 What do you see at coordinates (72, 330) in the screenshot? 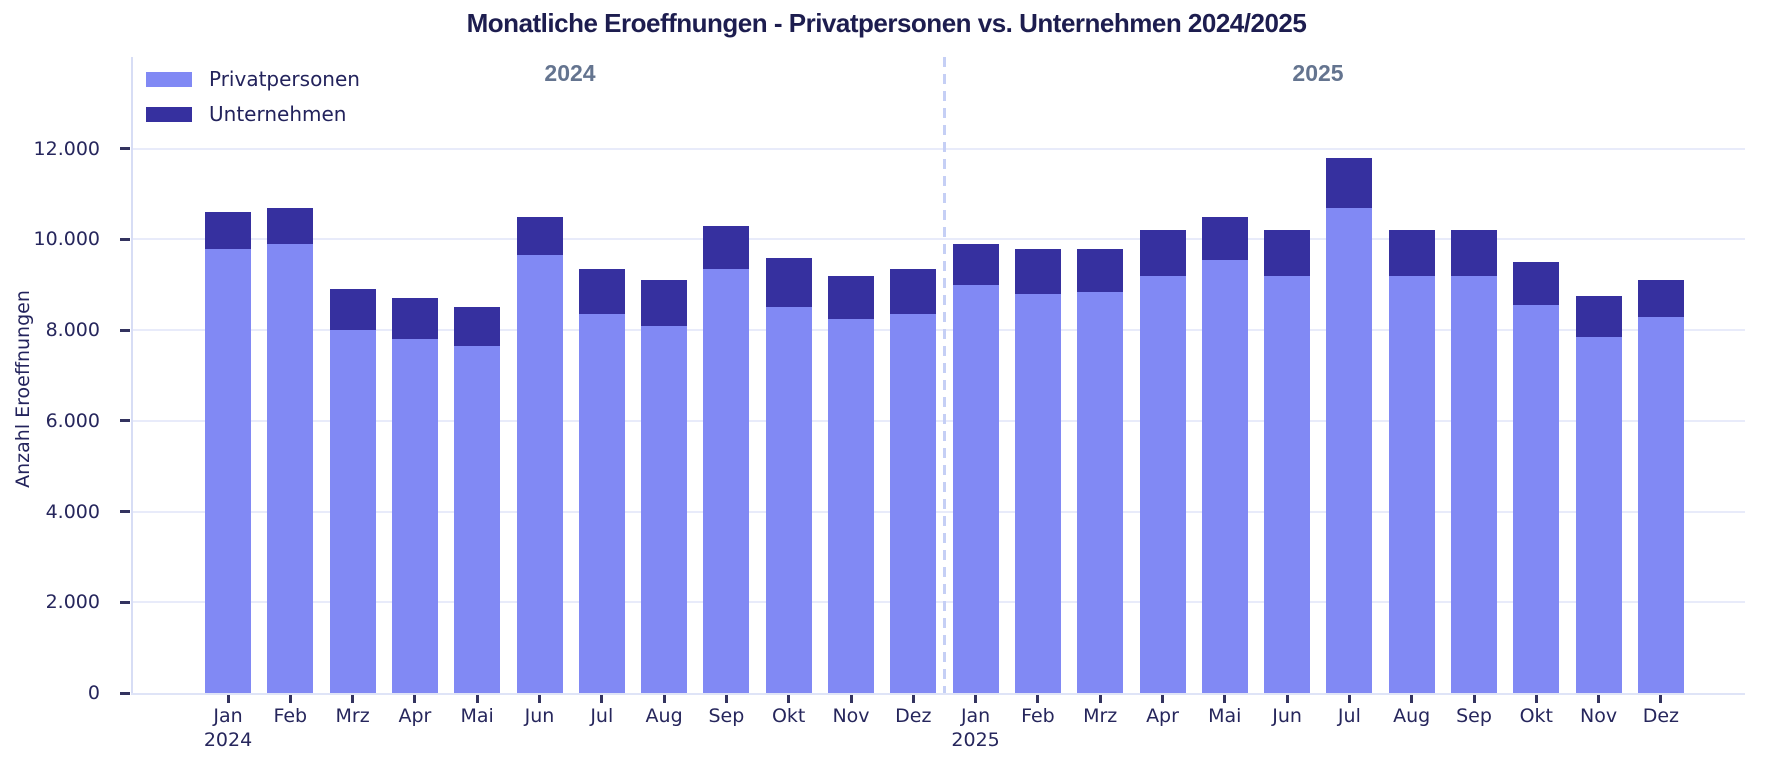
I see `y-tick-label-8000: 8.000` at bounding box center [72, 330].